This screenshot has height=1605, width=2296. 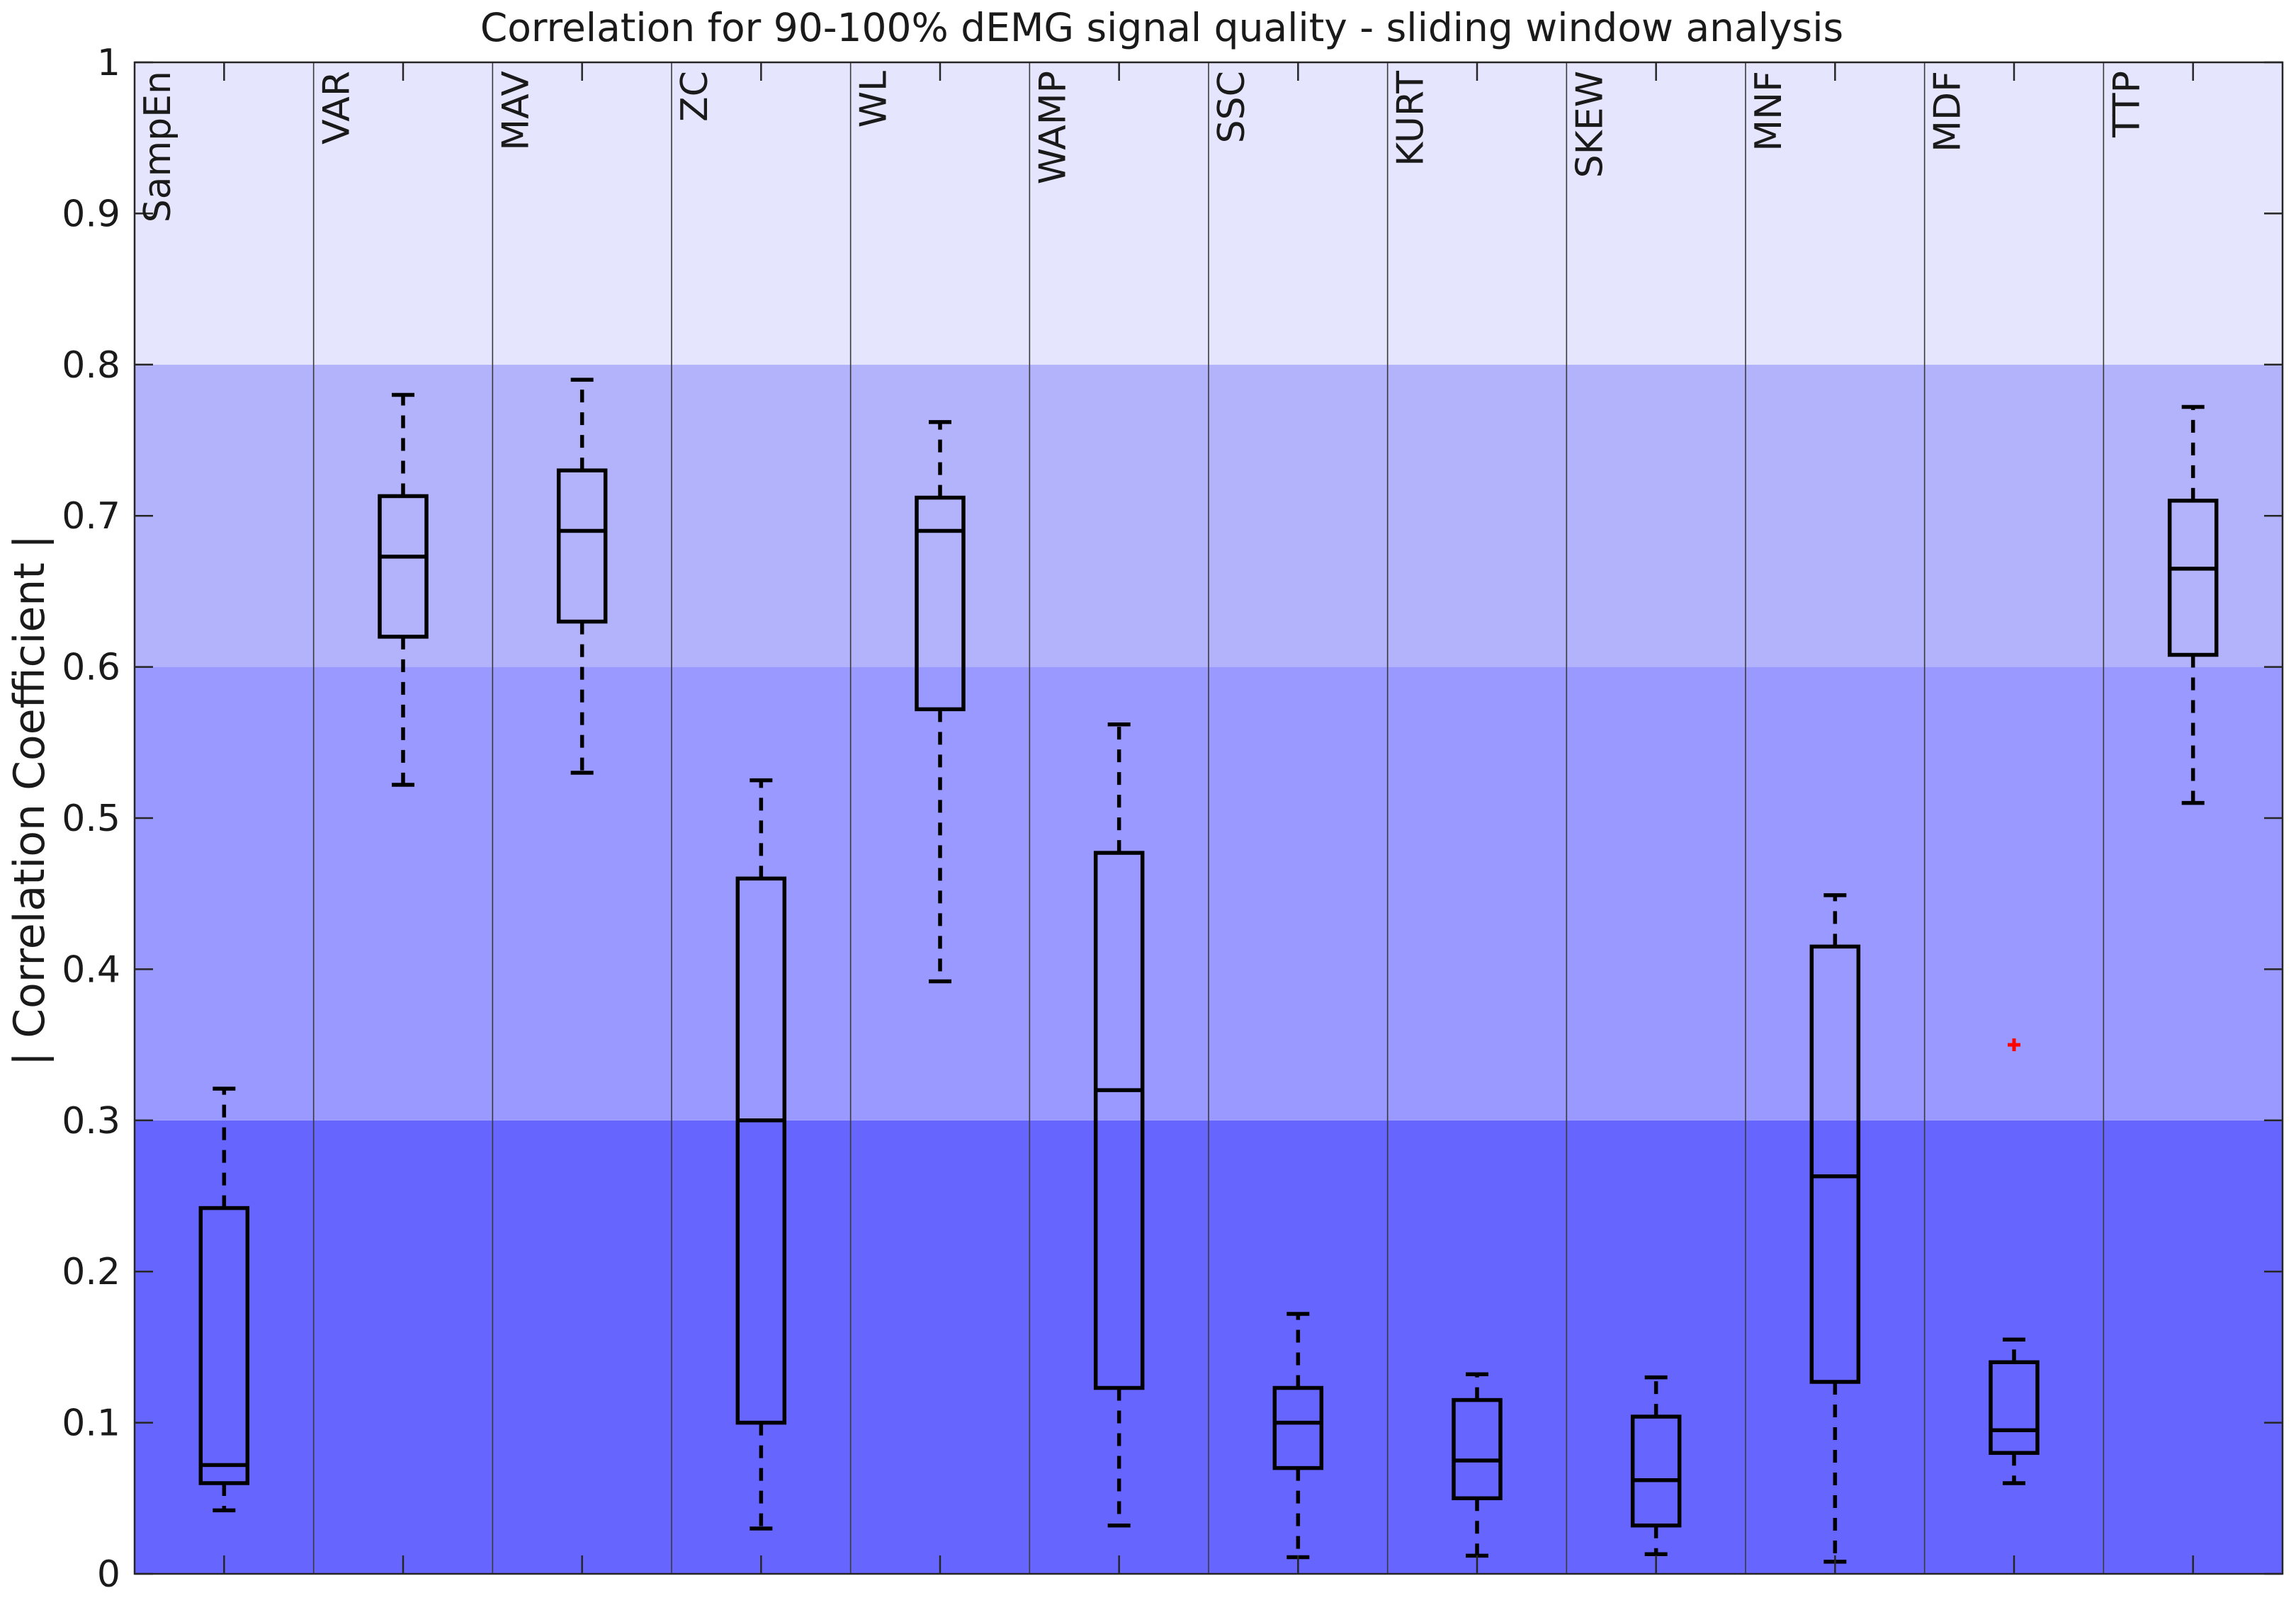 I want to click on box-skew, so click(x=1656, y=1466).